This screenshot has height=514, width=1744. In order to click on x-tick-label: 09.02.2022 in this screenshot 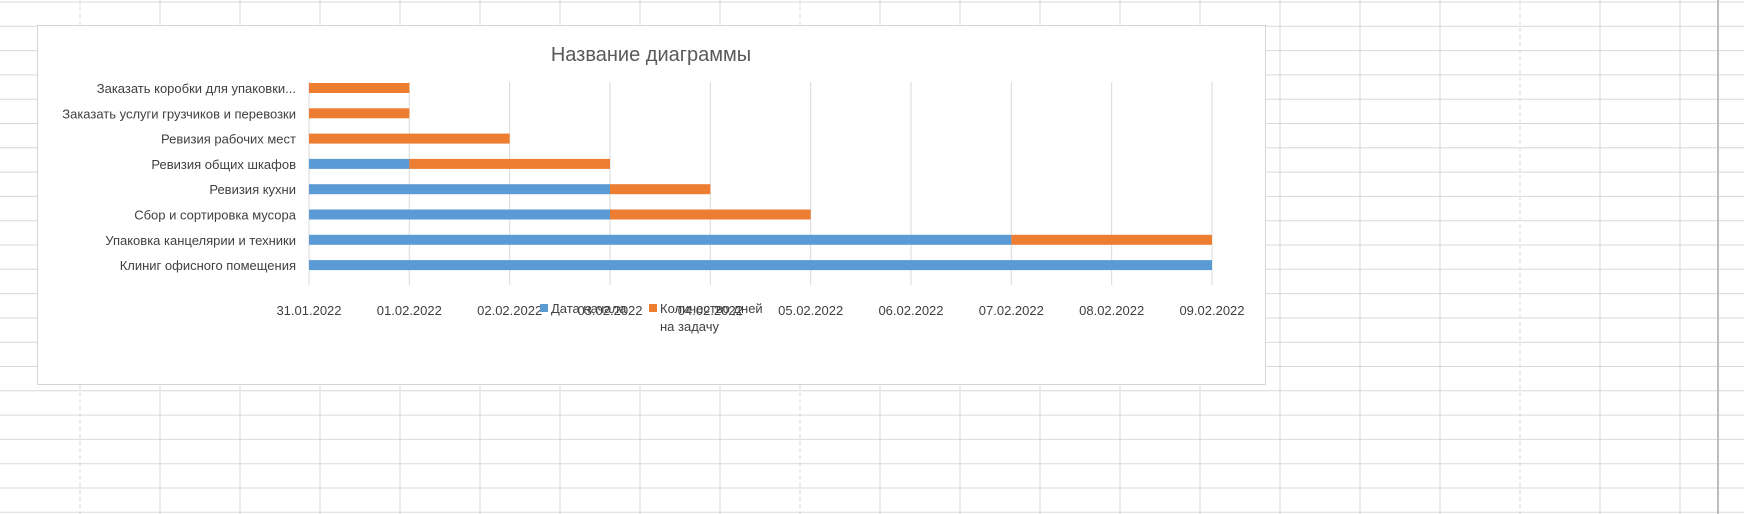, I will do `click(1211, 310)`.